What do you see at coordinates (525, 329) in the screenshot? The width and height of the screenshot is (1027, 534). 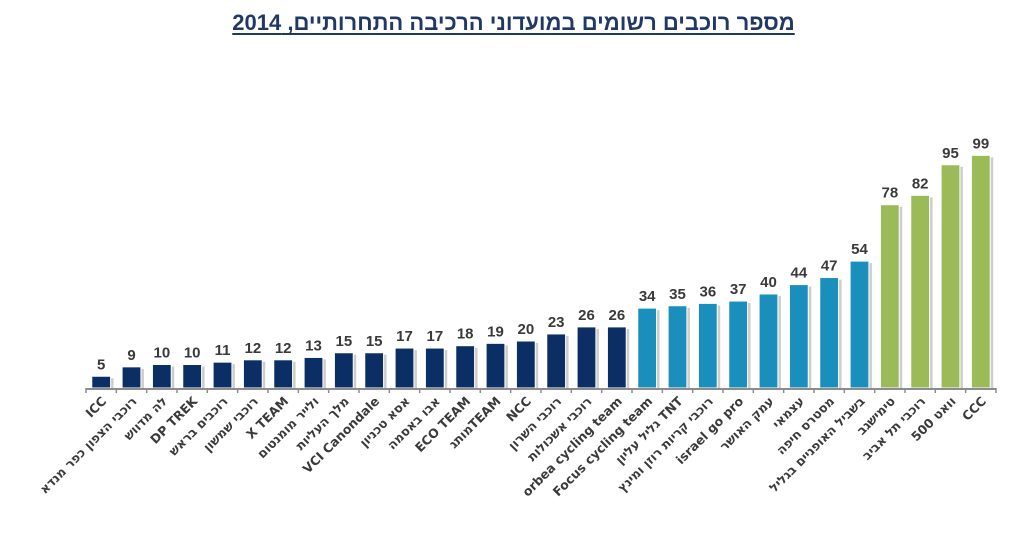 I see `data-label: 20` at bounding box center [525, 329].